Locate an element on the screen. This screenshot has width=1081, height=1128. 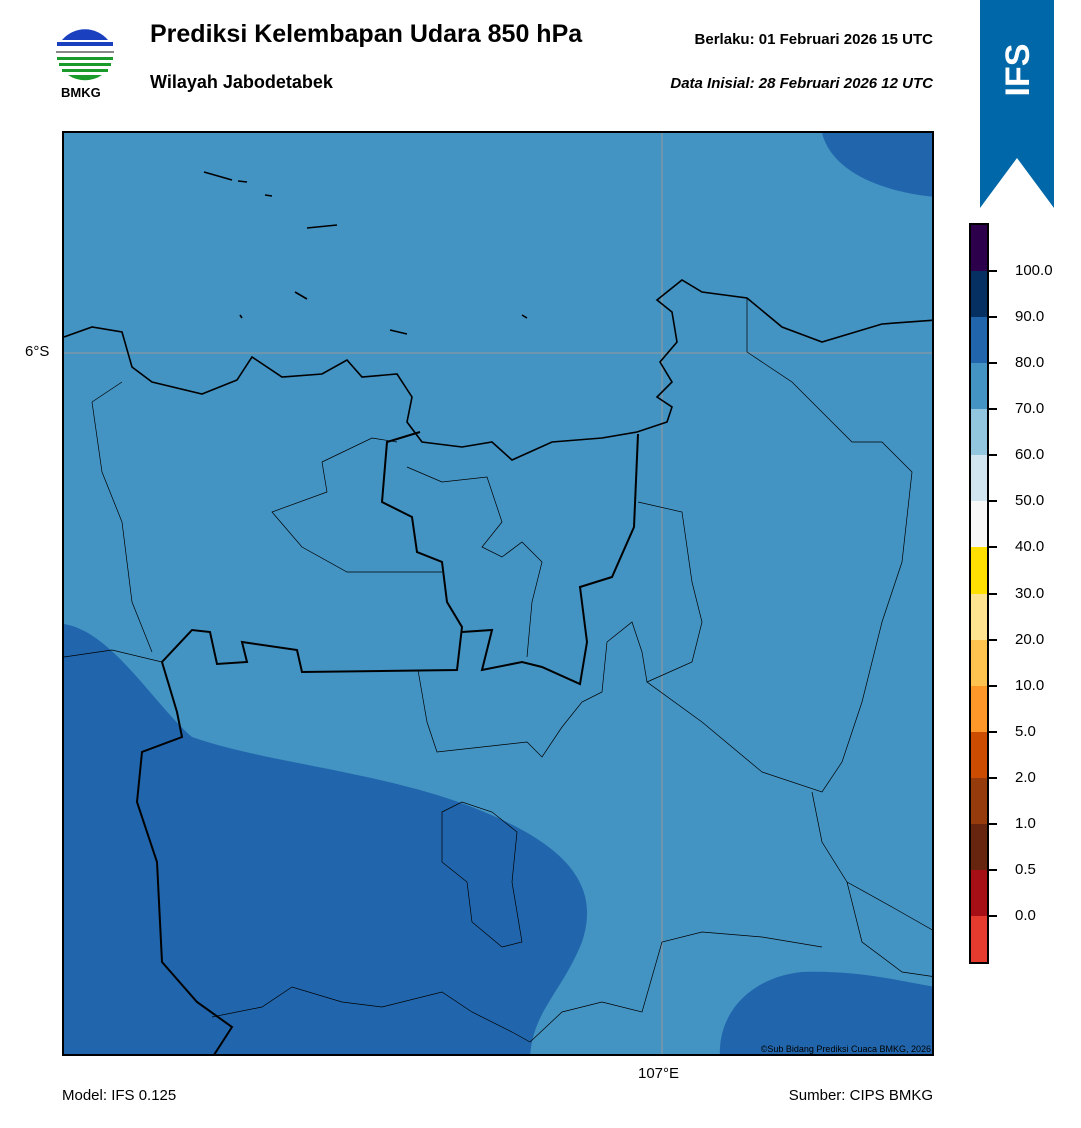
badge-text: IFS is located at coordinates (1018, 70).